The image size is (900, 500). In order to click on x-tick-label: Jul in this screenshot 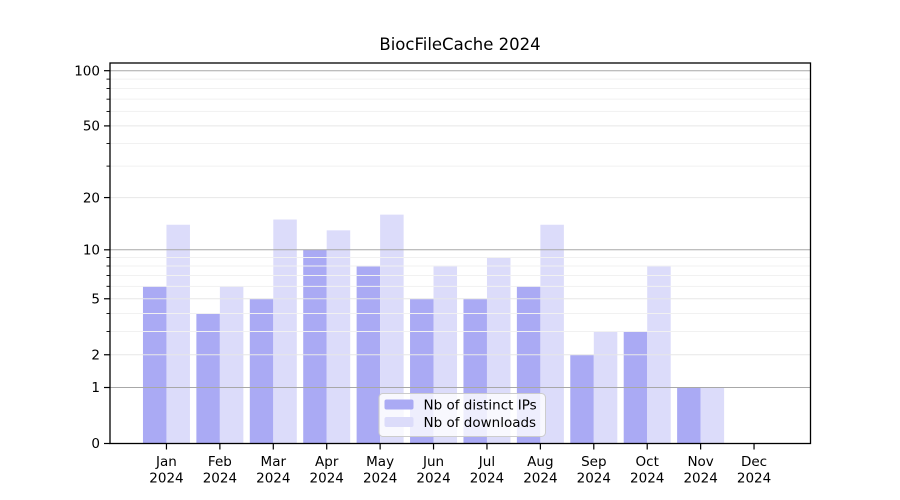, I will do `click(486, 462)`.